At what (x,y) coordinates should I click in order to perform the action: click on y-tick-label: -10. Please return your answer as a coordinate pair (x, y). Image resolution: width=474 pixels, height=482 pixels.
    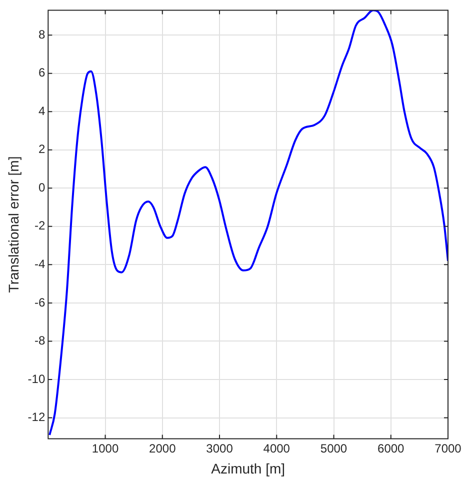
    Looking at the image, I should click on (37, 379).